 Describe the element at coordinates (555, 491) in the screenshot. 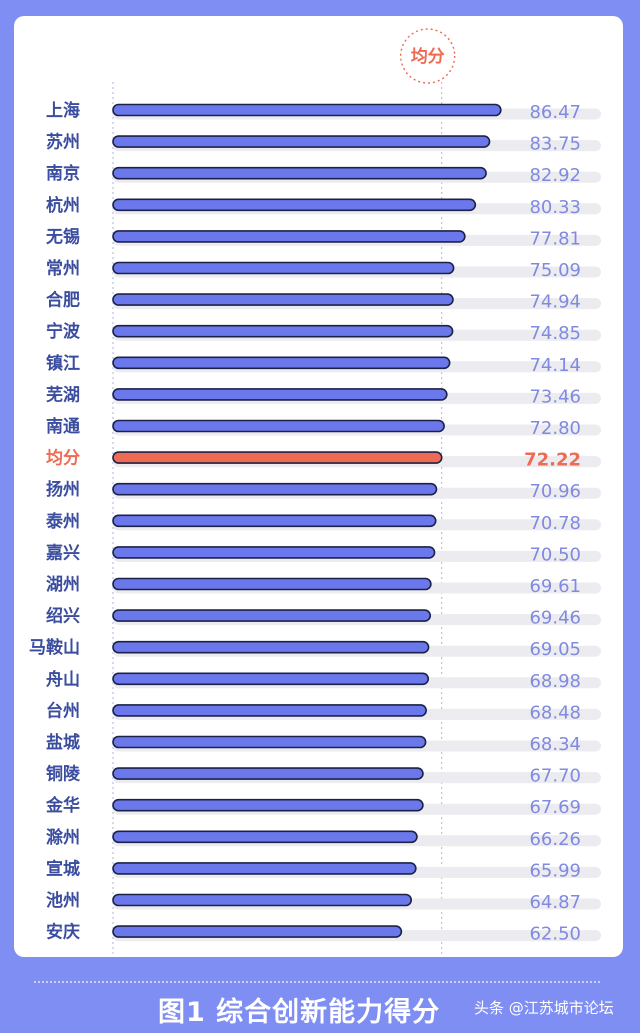

I see `value-label: 70.96` at that location.